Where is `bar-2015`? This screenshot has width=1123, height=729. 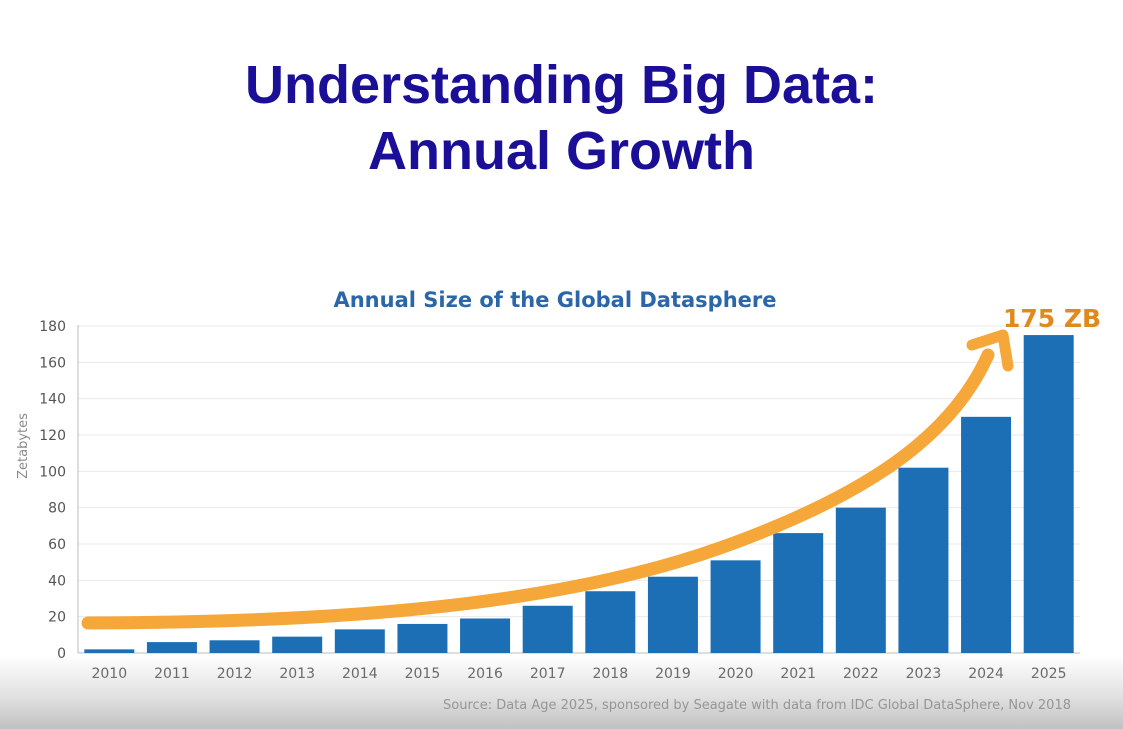
bar-2015 is located at coordinates (422, 638).